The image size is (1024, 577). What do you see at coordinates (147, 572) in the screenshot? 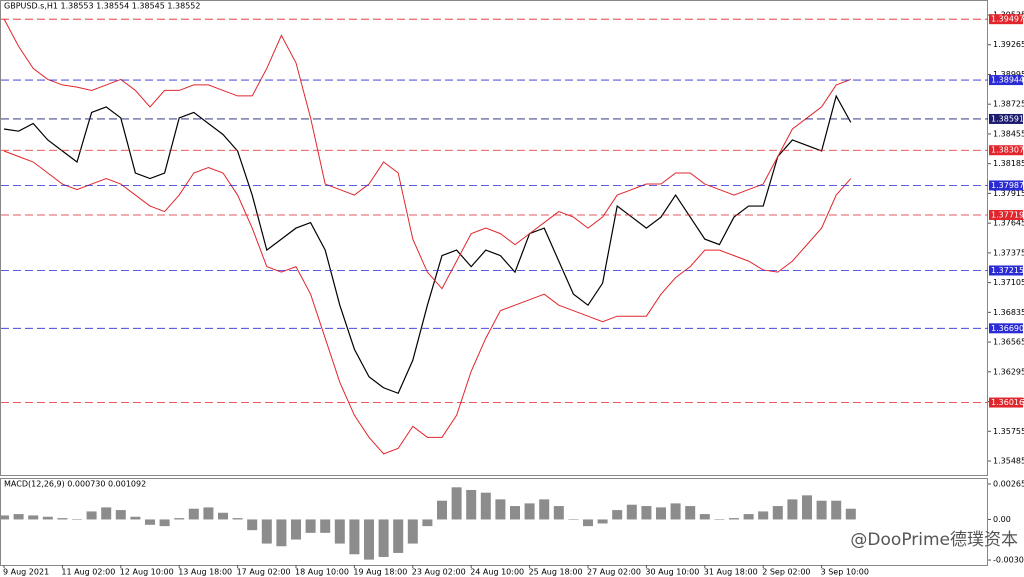
I see `x-tick-label: 12 Aug 10:00` at bounding box center [147, 572].